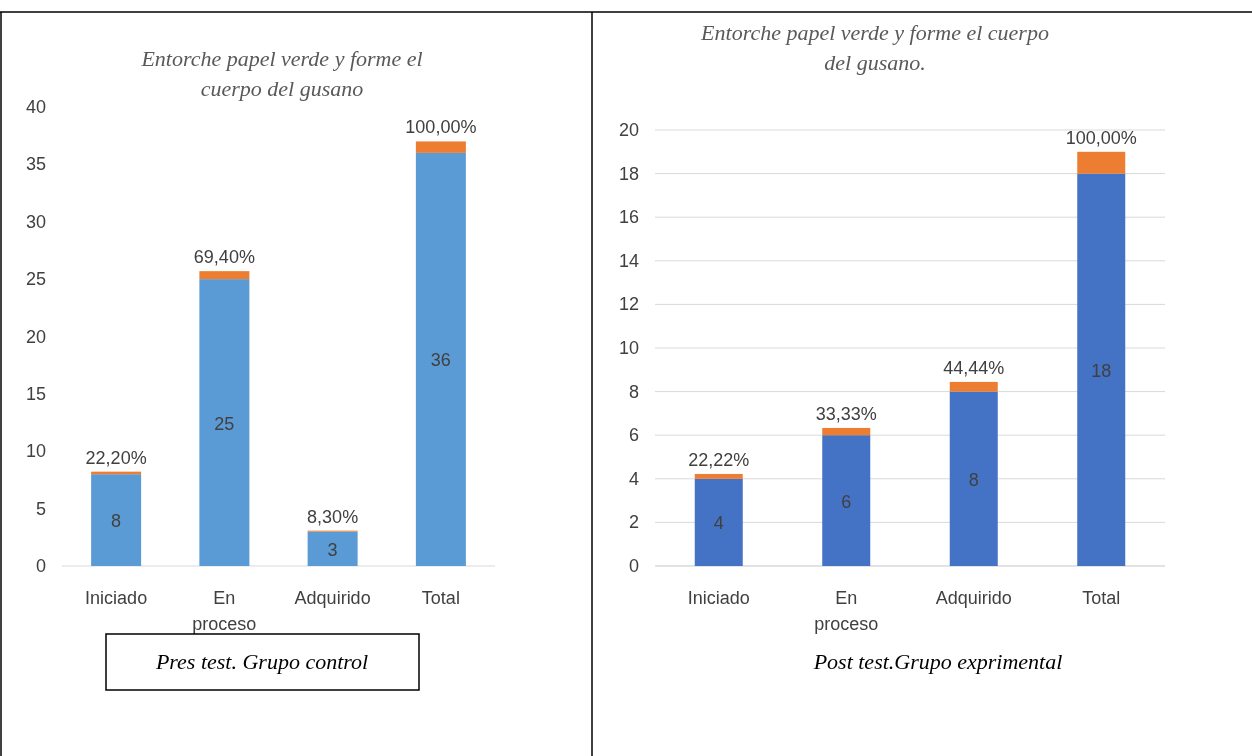  I want to click on y-tick-label: 25, so click(35, 279).